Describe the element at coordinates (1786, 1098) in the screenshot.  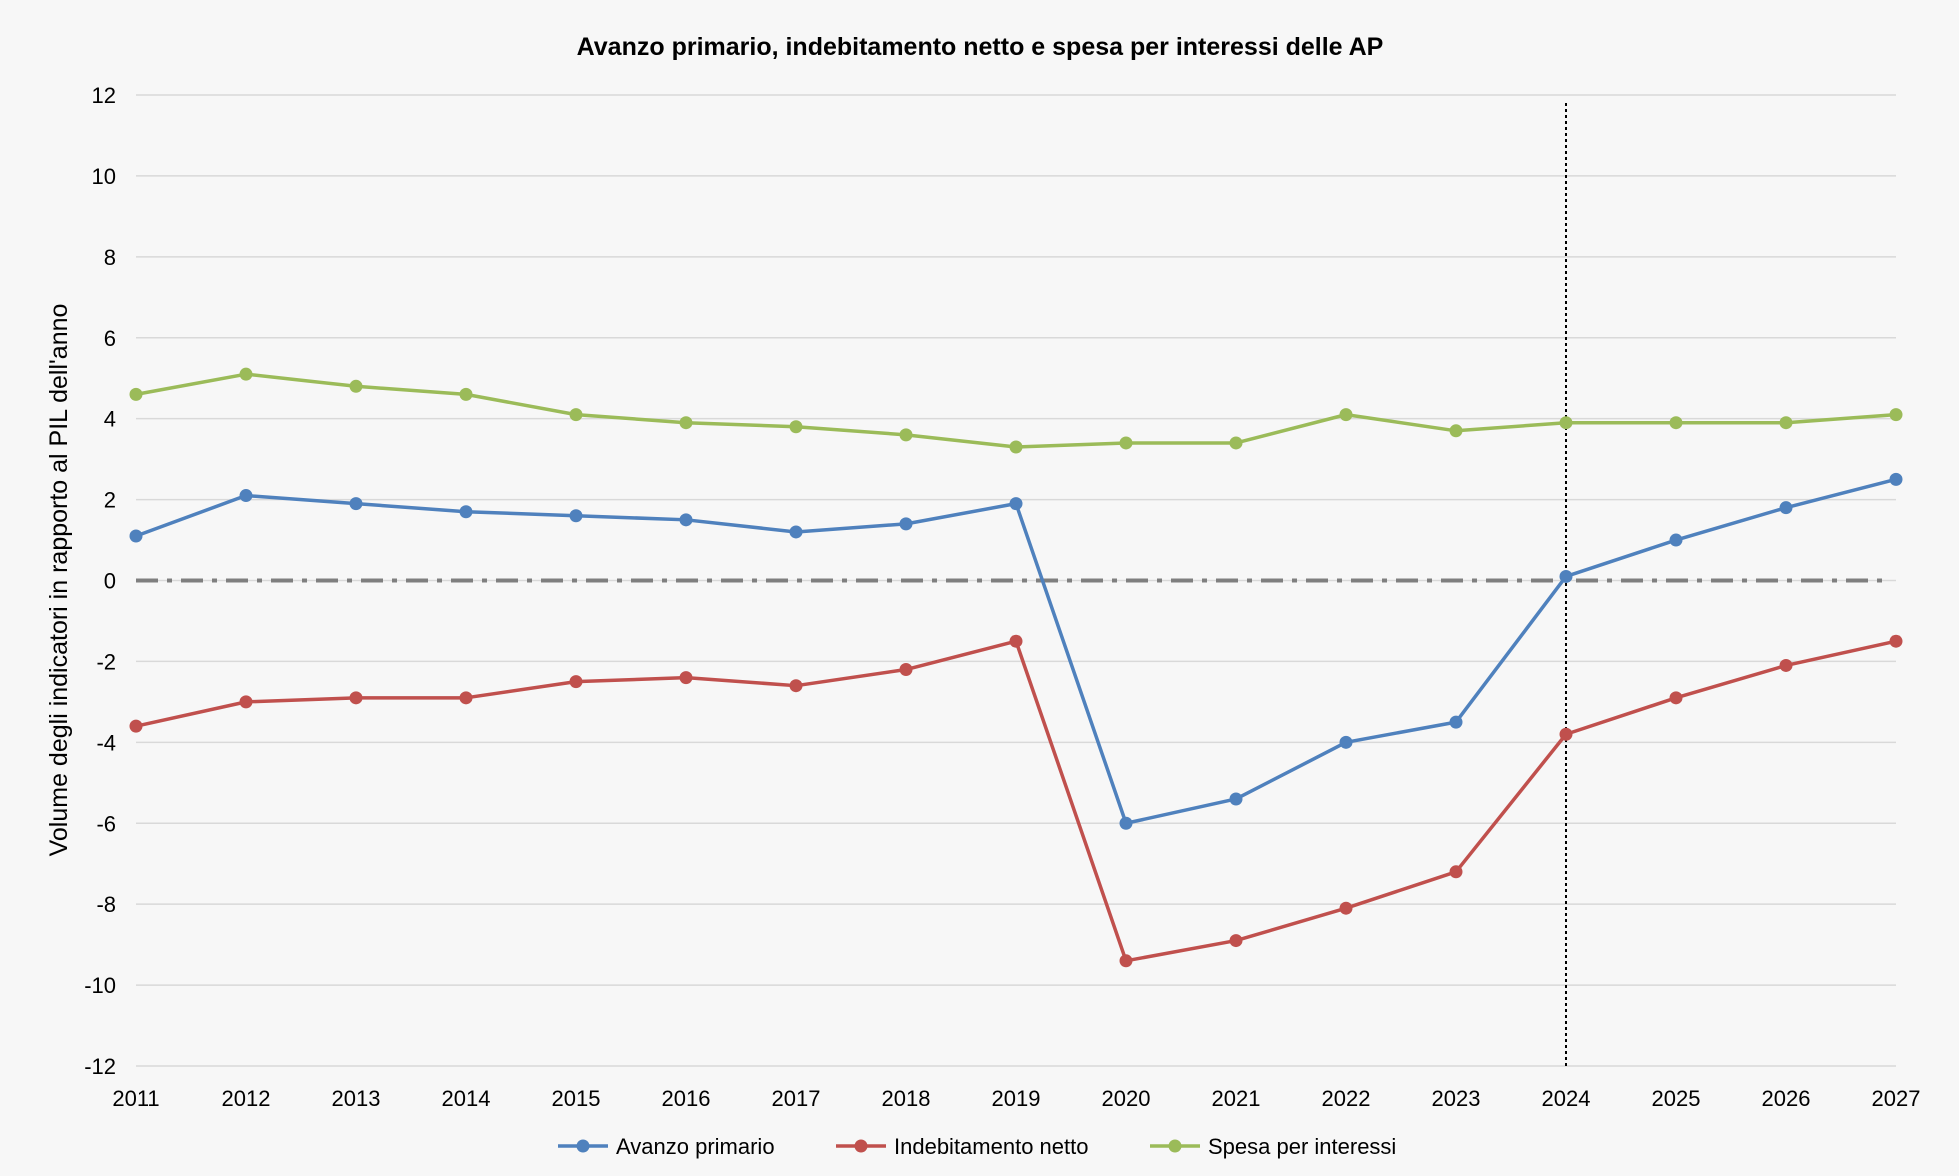
I see `x-tick-label: 2026` at that location.